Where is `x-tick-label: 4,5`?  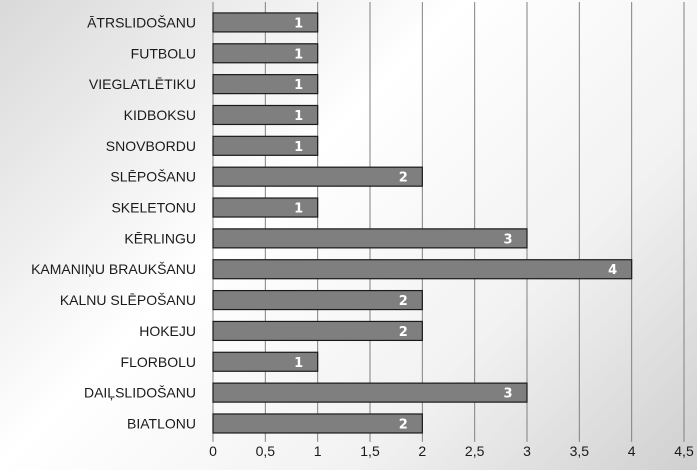
x-tick-label: 4,5 is located at coordinates (684, 451).